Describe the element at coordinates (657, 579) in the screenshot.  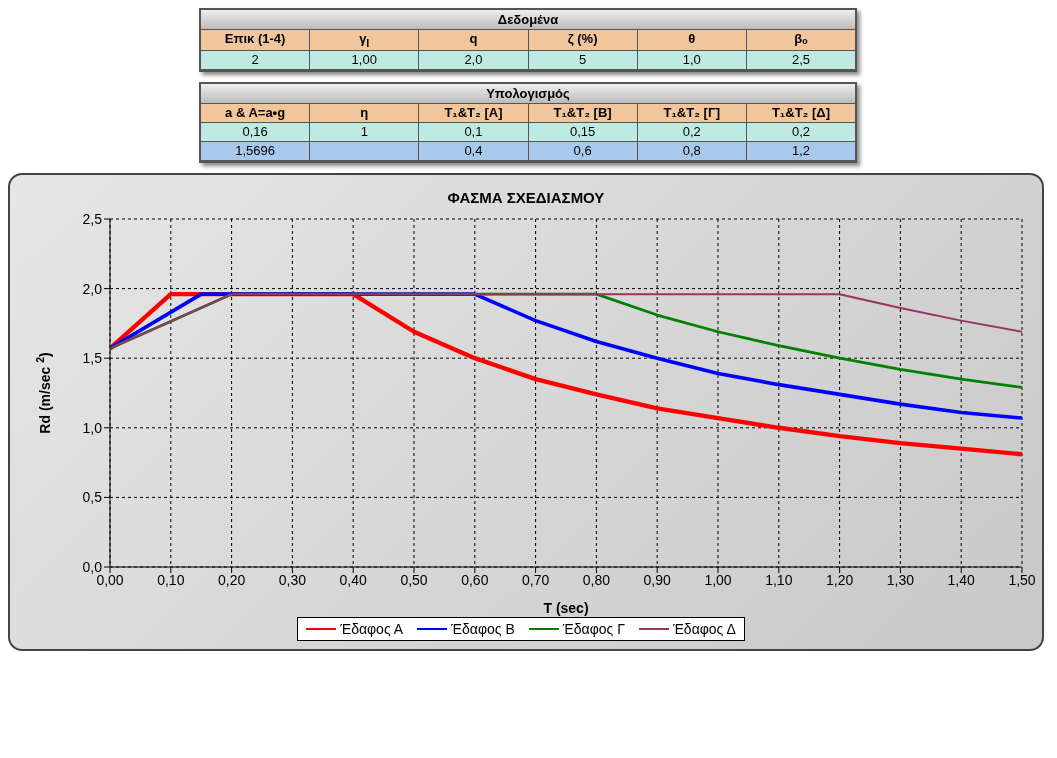
I see `x-tick-label: 0,90` at that location.